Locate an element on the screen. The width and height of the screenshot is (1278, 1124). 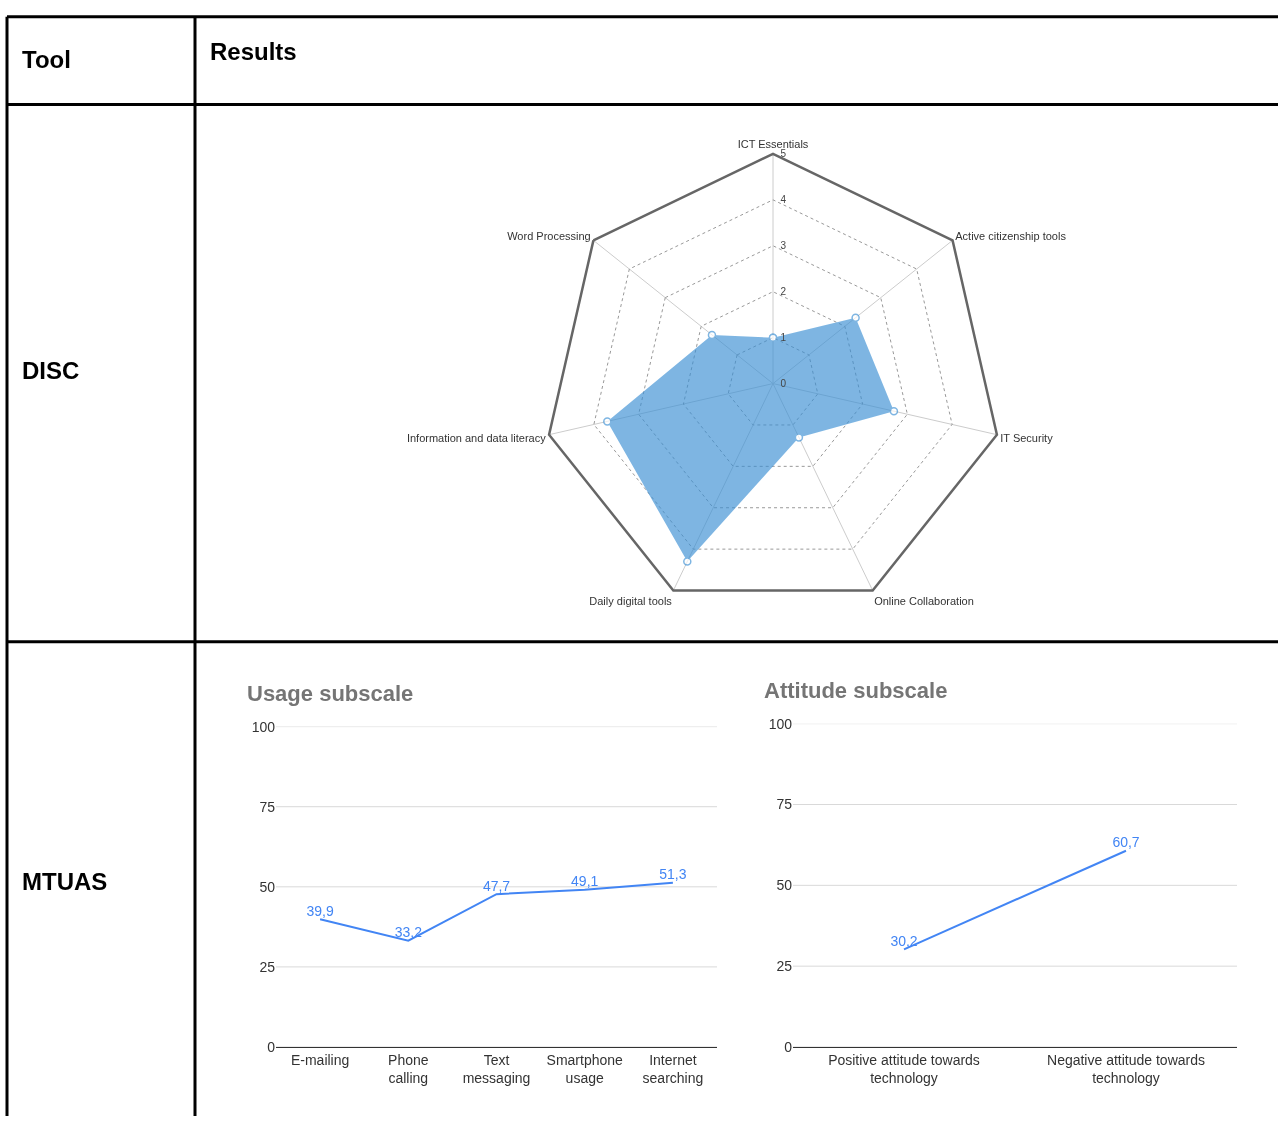
chart-title: Usage subscale is located at coordinates (330, 693).